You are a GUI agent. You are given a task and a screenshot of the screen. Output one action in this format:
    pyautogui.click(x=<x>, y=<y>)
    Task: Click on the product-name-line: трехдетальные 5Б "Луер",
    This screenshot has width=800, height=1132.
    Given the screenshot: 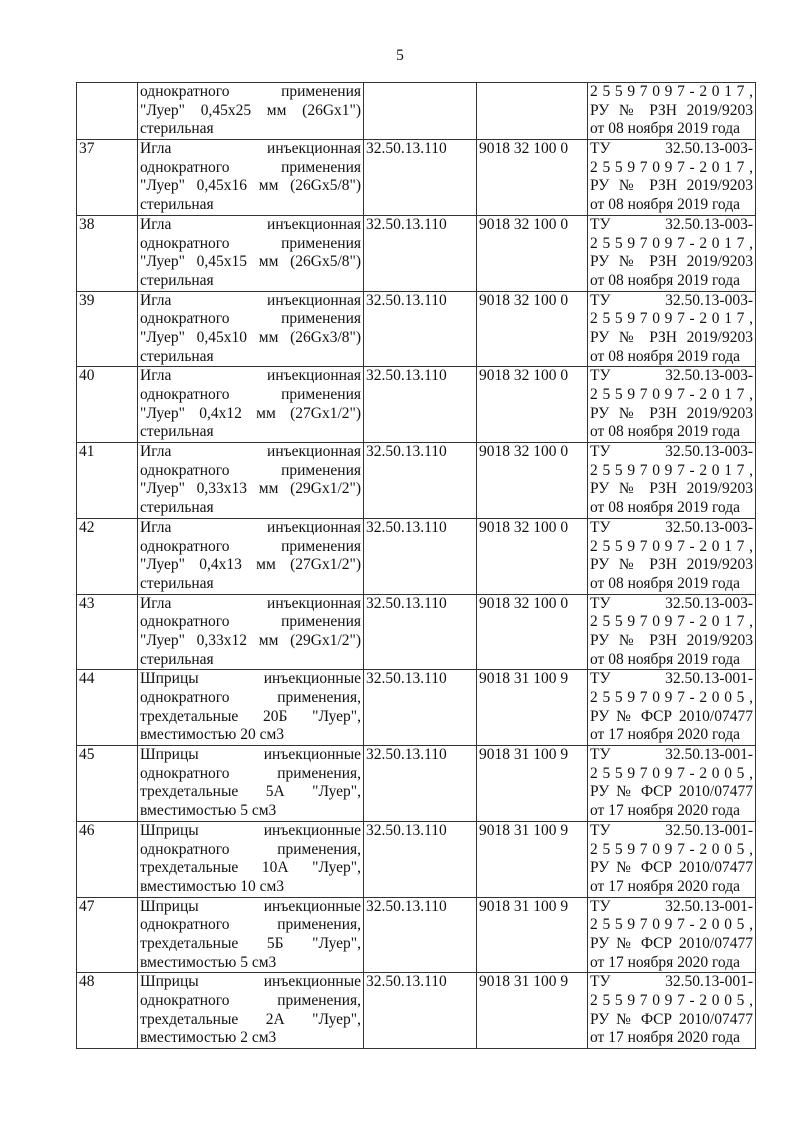 What is the action you would take?
    pyautogui.click(x=250, y=943)
    